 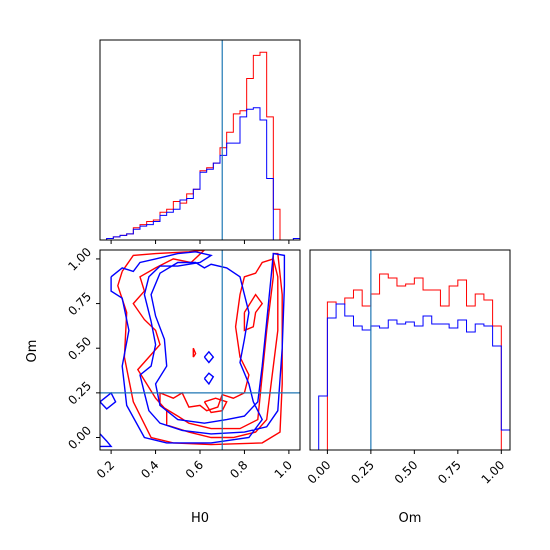 What do you see at coordinates (79, 437) in the screenshot?
I see `om-y-tick-label: 0.00` at bounding box center [79, 437].